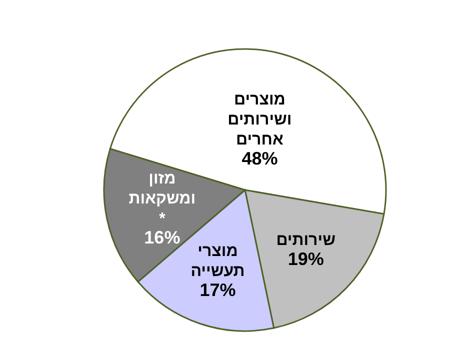 The width and height of the screenshot is (459, 358). What do you see at coordinates (162, 237) in the screenshot?
I see `data-label: 16%` at bounding box center [162, 237].